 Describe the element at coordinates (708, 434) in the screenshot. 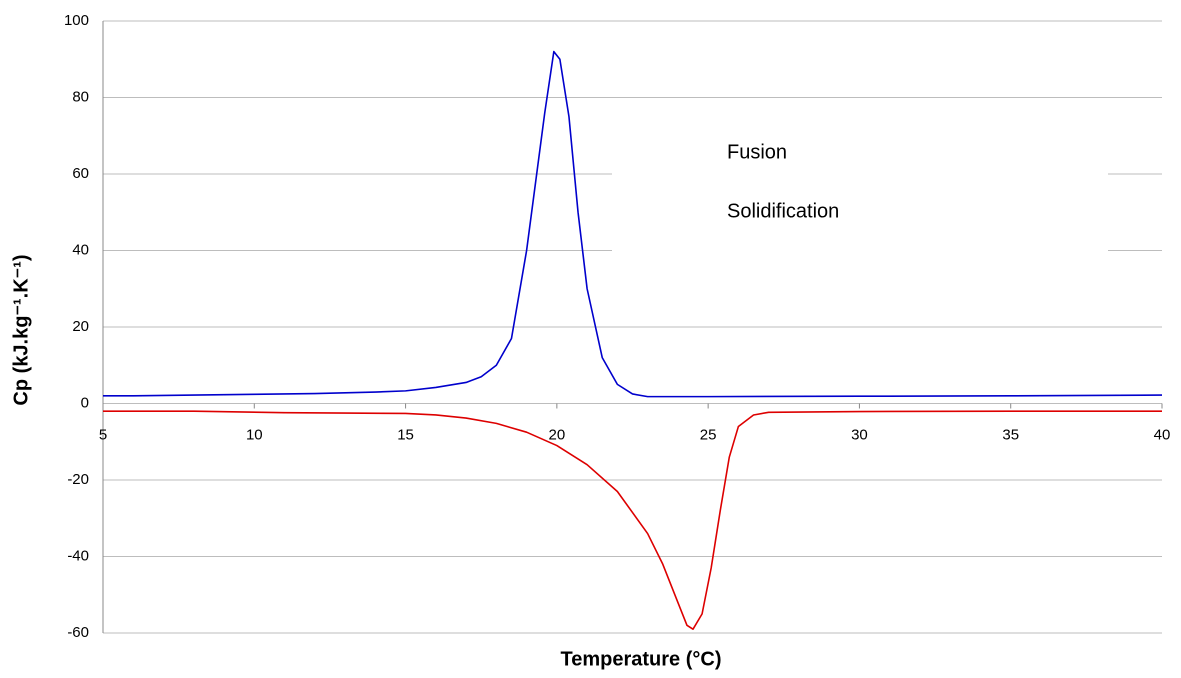

I see `x-tick-label: 25` at that location.